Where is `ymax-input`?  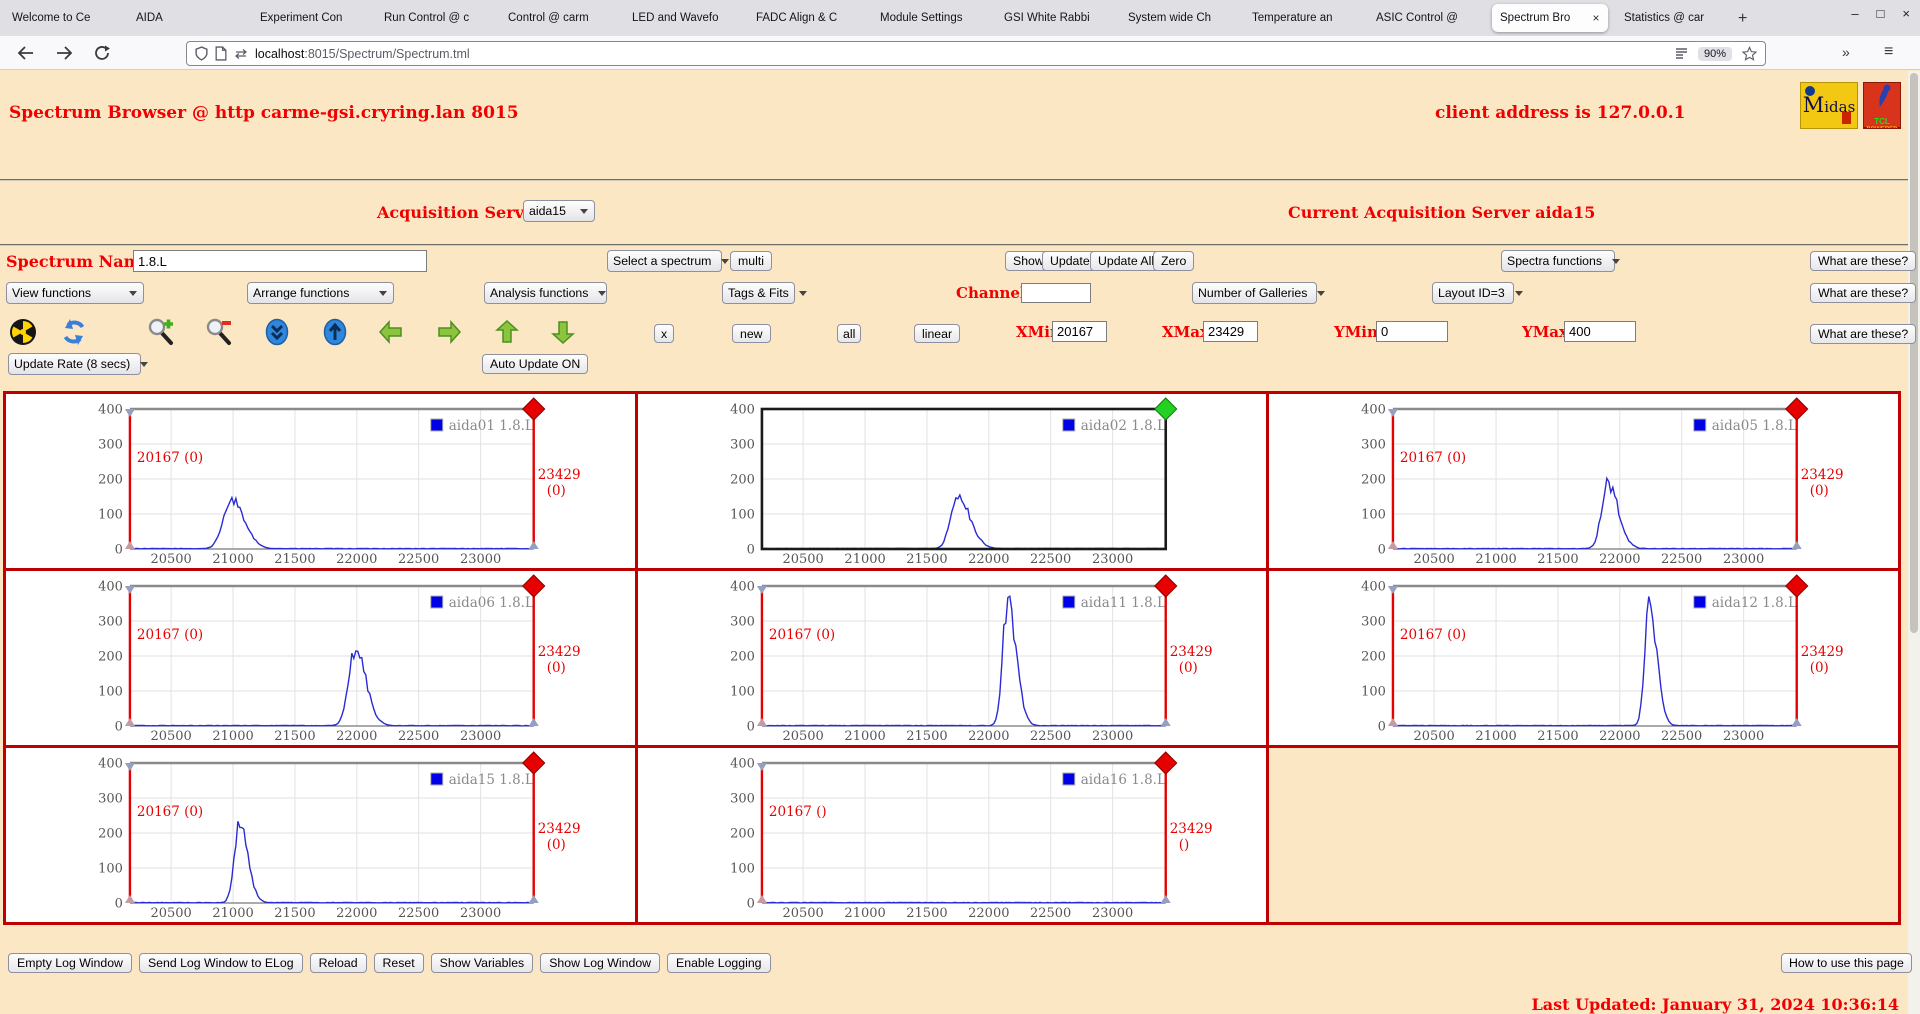 ymax-input is located at coordinates (1600, 331).